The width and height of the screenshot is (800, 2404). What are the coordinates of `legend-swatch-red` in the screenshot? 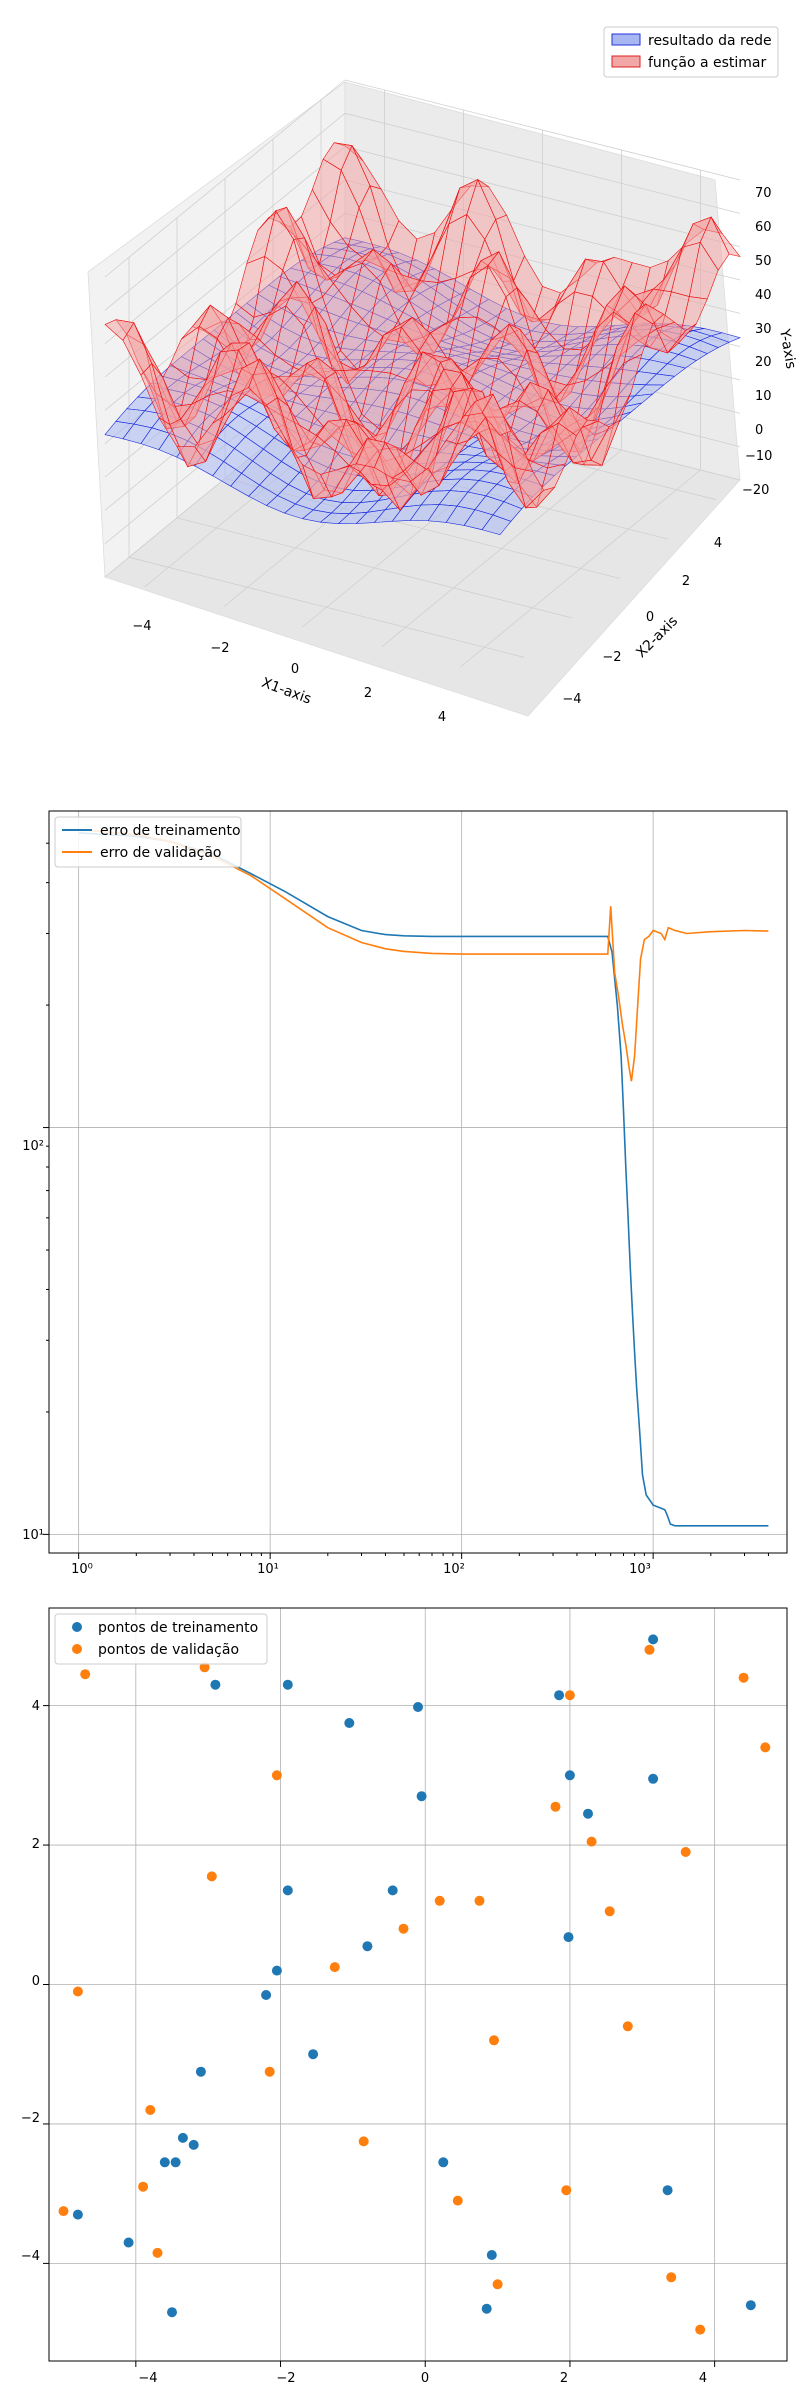 It's located at (626, 61).